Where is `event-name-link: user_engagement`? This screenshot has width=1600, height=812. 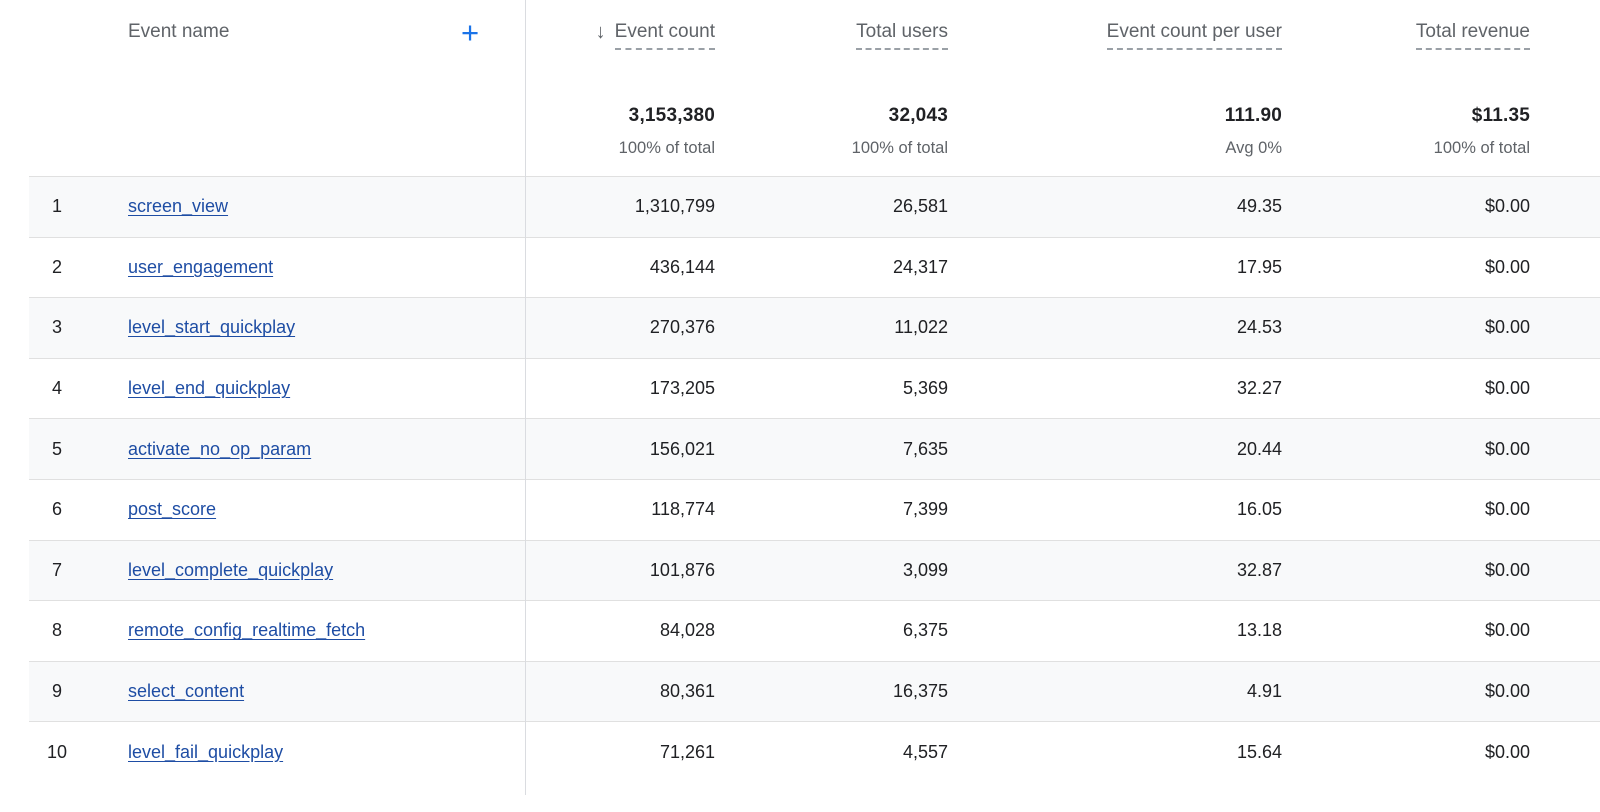 event-name-link: user_engagement is located at coordinates (201, 266).